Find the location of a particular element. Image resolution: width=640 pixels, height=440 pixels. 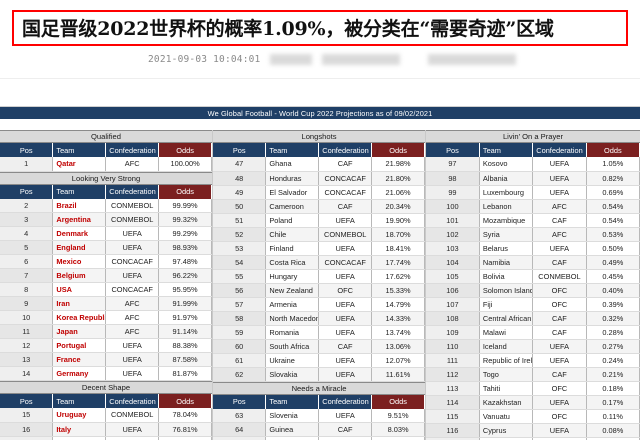

table-row: 13 France UEFA 87.58% is located at coordinates (106, 359).